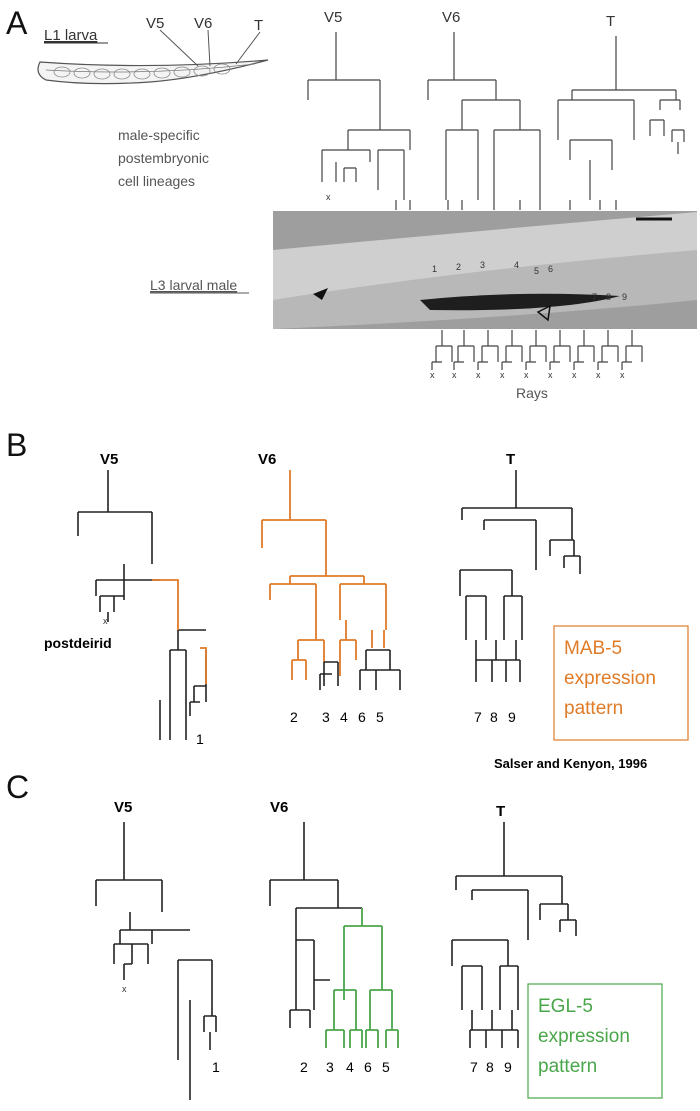 This screenshot has width=700, height=1111. What do you see at coordinates (500, 811) in the screenshot?
I see `c-head-t: T` at bounding box center [500, 811].